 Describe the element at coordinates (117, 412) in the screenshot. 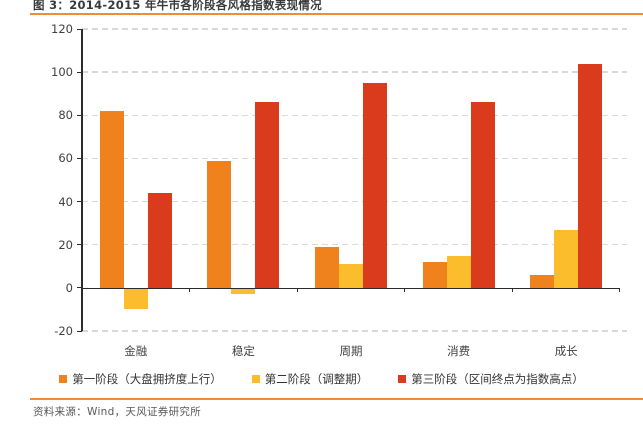

I see `source-note: 资料来源：Wind，天风证券研究所` at that location.